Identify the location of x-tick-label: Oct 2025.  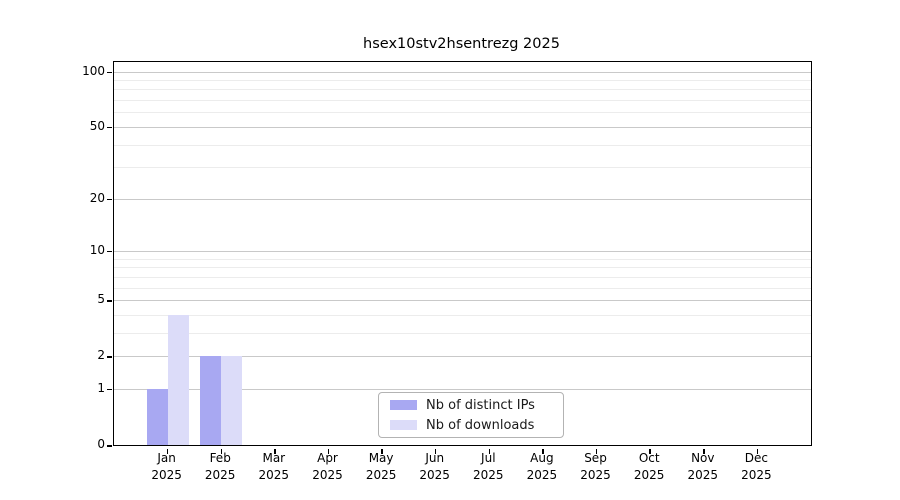
(649, 466).